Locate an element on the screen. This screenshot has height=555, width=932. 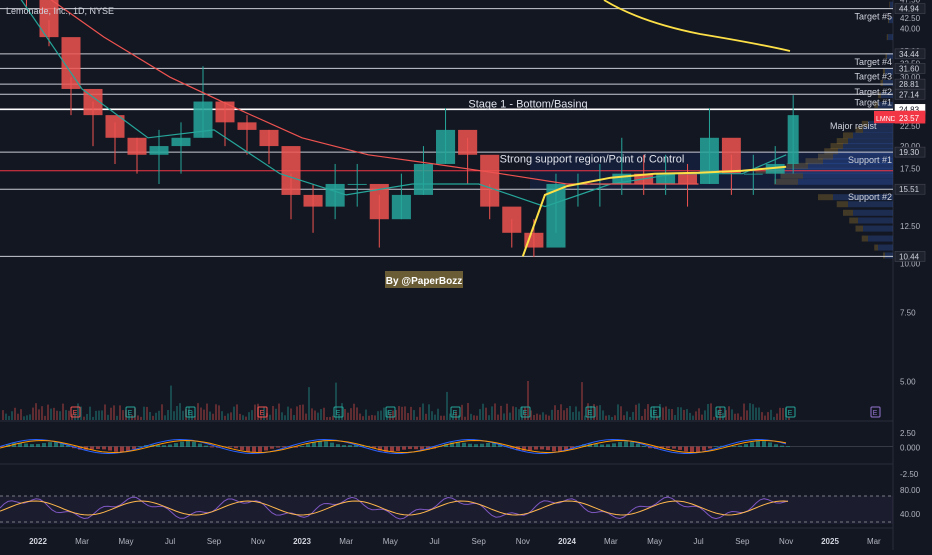
y-tick-label: 17.50 is located at coordinates (910, 169).